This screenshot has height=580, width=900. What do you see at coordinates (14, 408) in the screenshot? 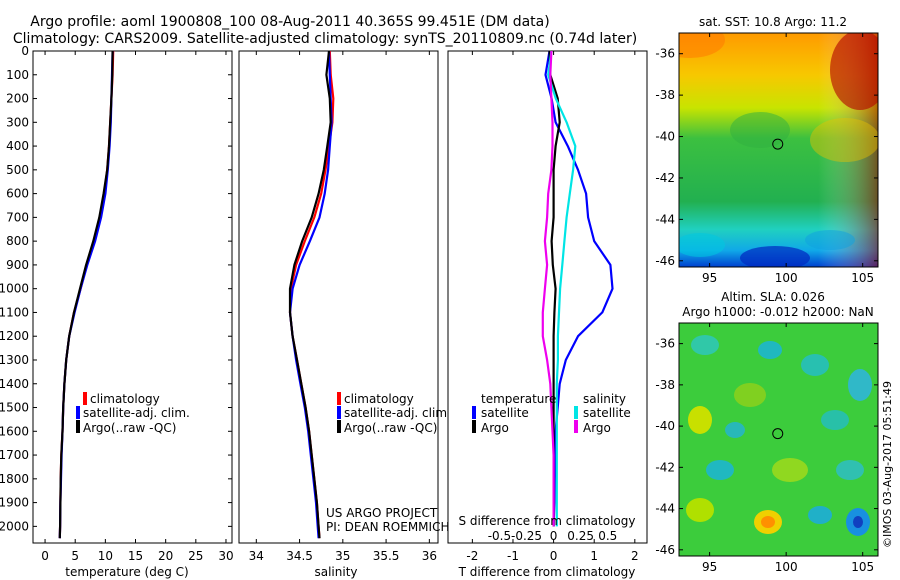
I see `depth-tick-label: 1500` at bounding box center [14, 408].